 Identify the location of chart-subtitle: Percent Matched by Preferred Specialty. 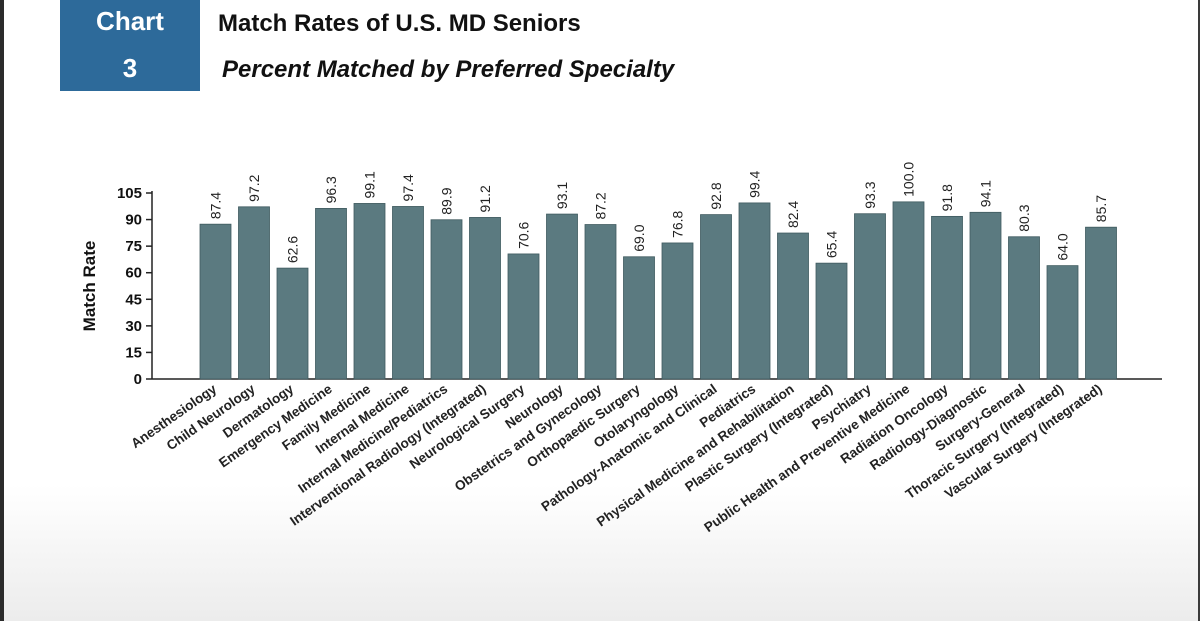
(448, 69).